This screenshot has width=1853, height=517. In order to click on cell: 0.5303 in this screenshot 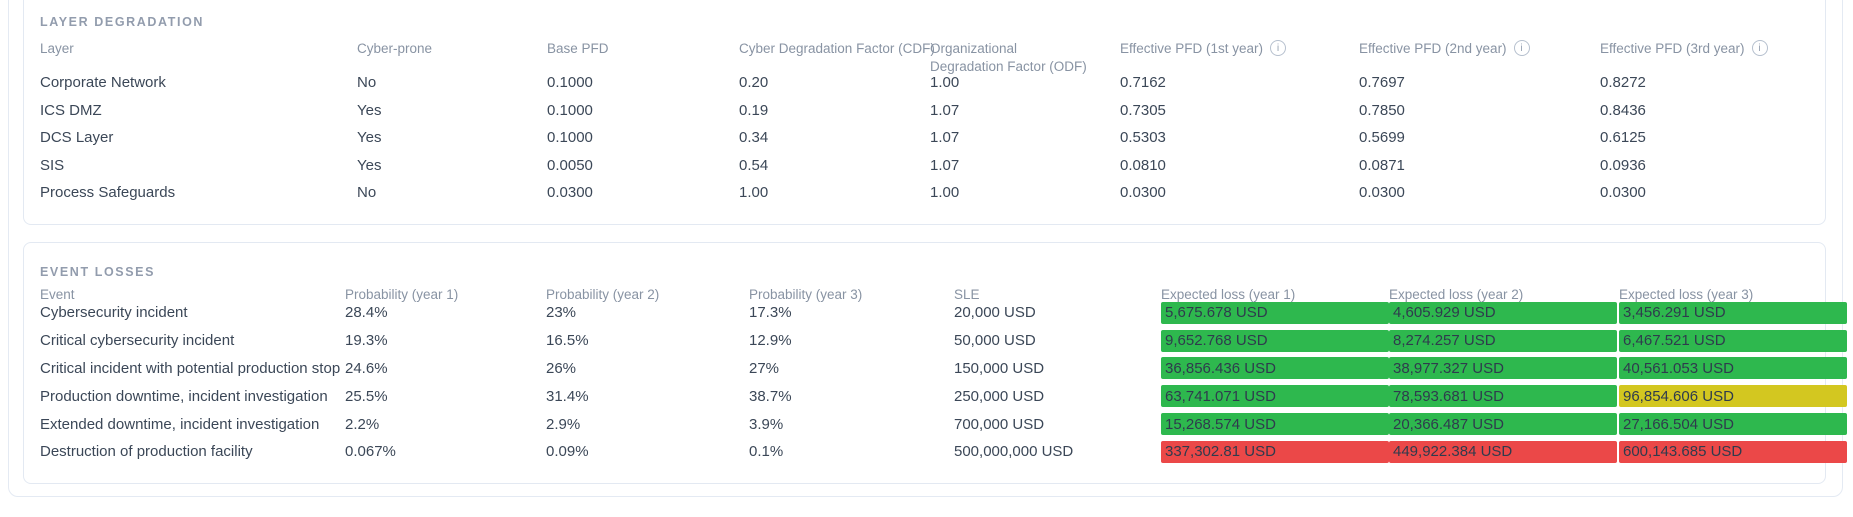, I will do `click(1143, 138)`.